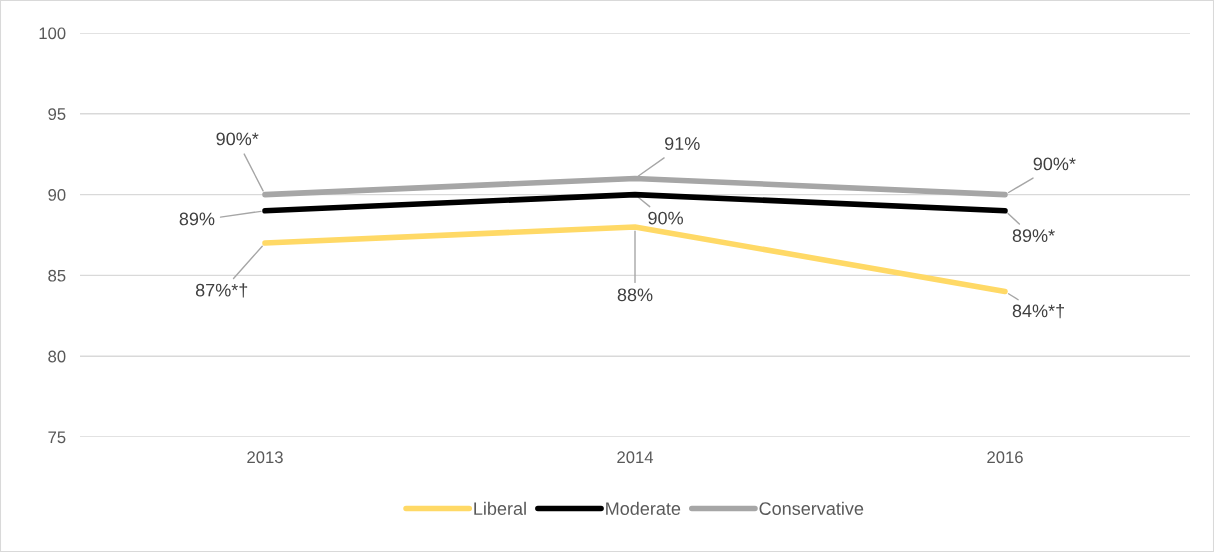  What do you see at coordinates (1033, 235) in the screenshot?
I see `data-label: 89%*` at bounding box center [1033, 235].